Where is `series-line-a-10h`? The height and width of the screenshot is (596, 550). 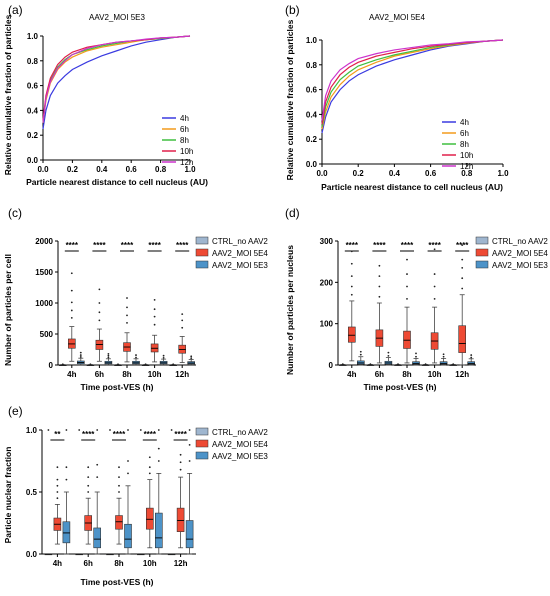
series-line-a-10h is located at coordinates (116, 78).